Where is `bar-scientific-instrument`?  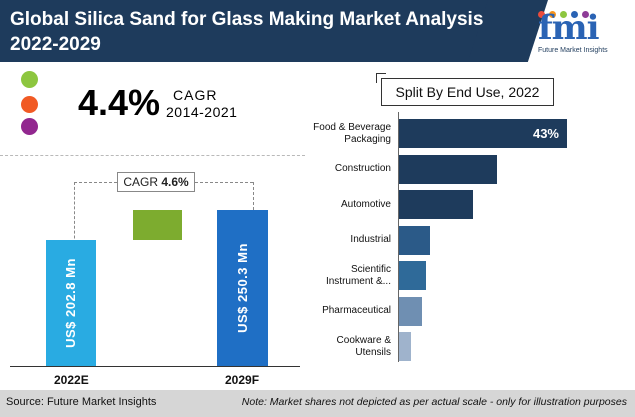
bar-scientific-instrument is located at coordinates (413, 275).